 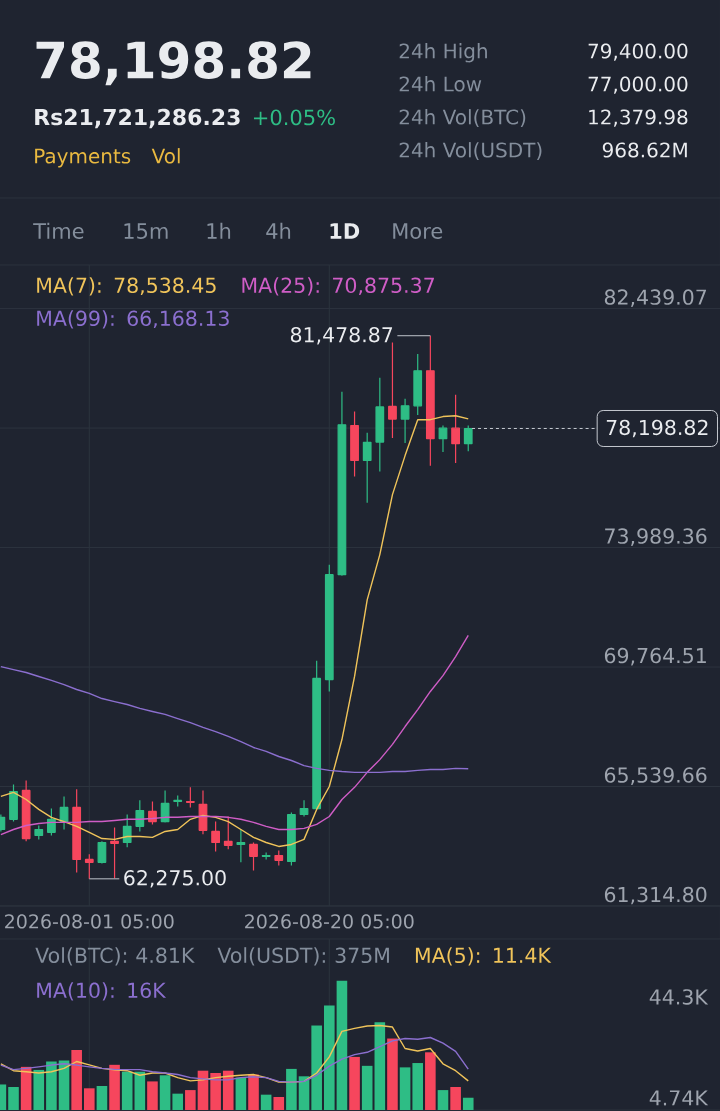 I want to click on text: 968.62M, so click(x=644, y=150).